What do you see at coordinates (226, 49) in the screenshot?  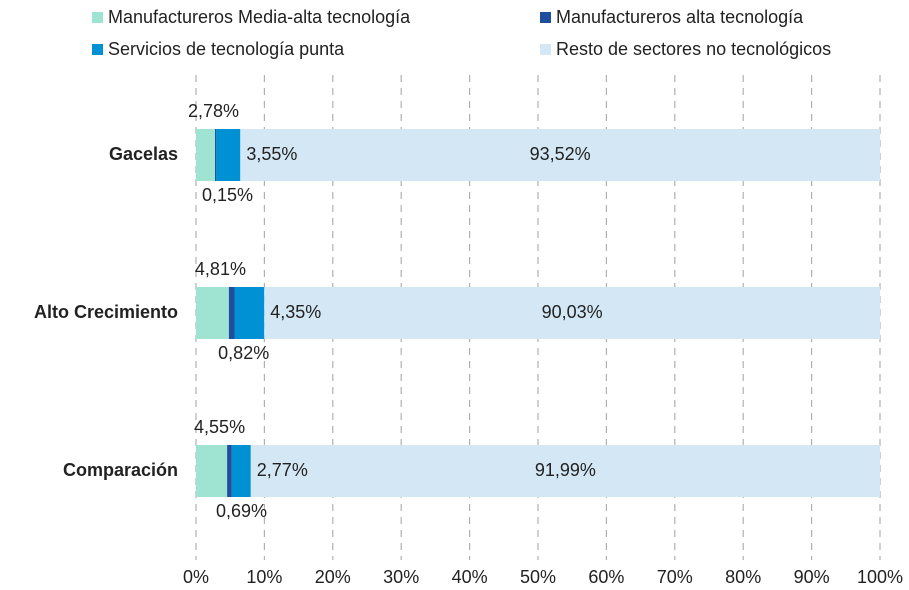 I see `legend-label: Servicios de tecnología punta` at bounding box center [226, 49].